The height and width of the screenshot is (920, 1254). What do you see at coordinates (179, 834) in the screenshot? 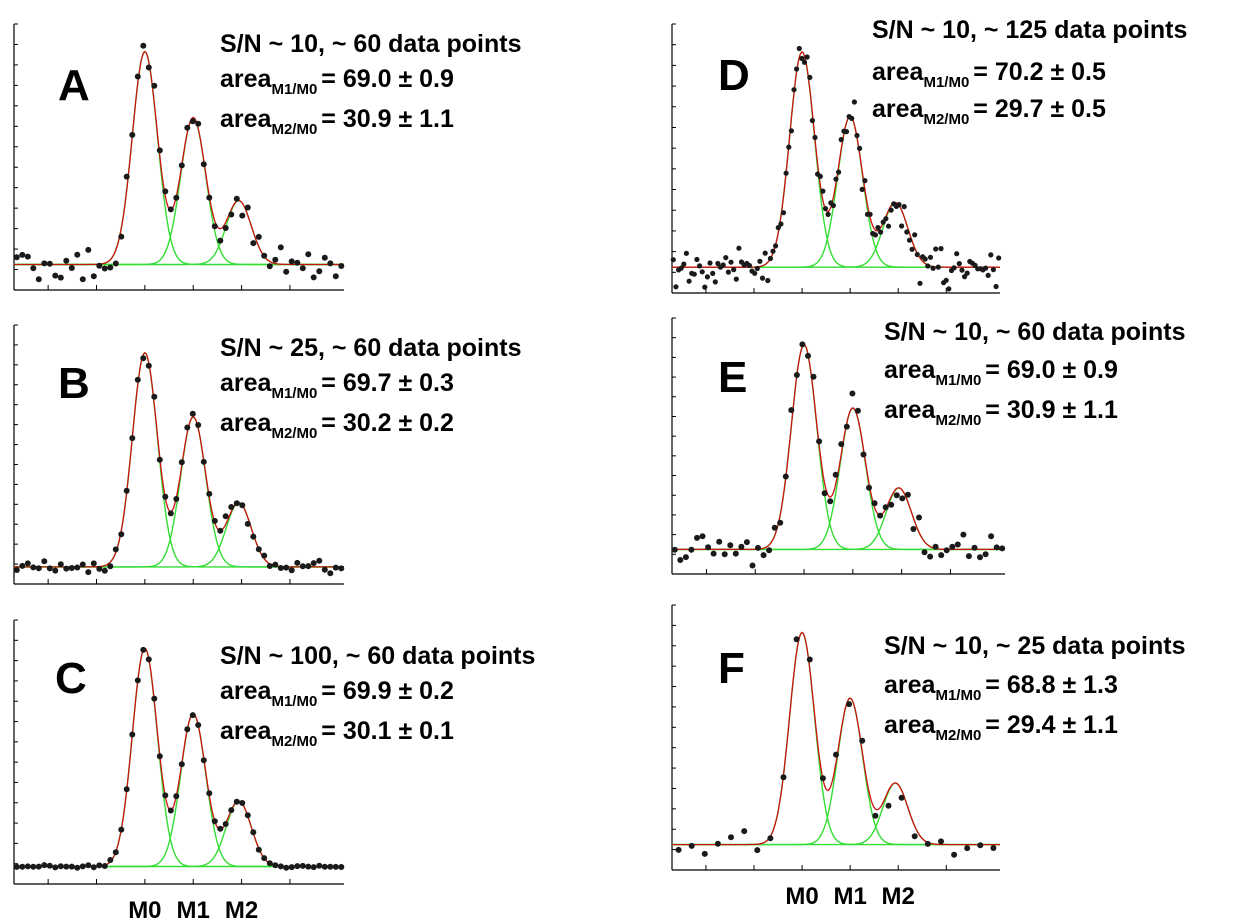
I see `component-fit-m2` at bounding box center [179, 834].